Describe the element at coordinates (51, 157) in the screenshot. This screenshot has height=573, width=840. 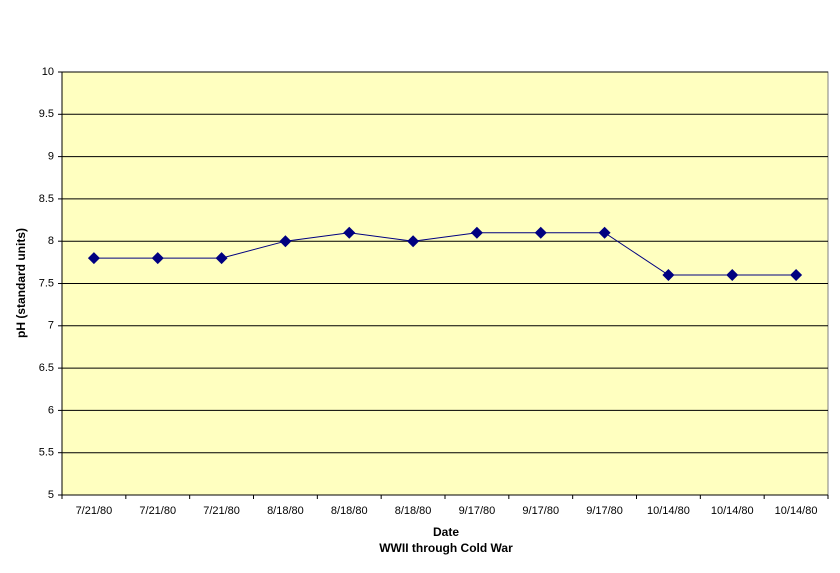
I see `y-tick-label: 9` at that location.